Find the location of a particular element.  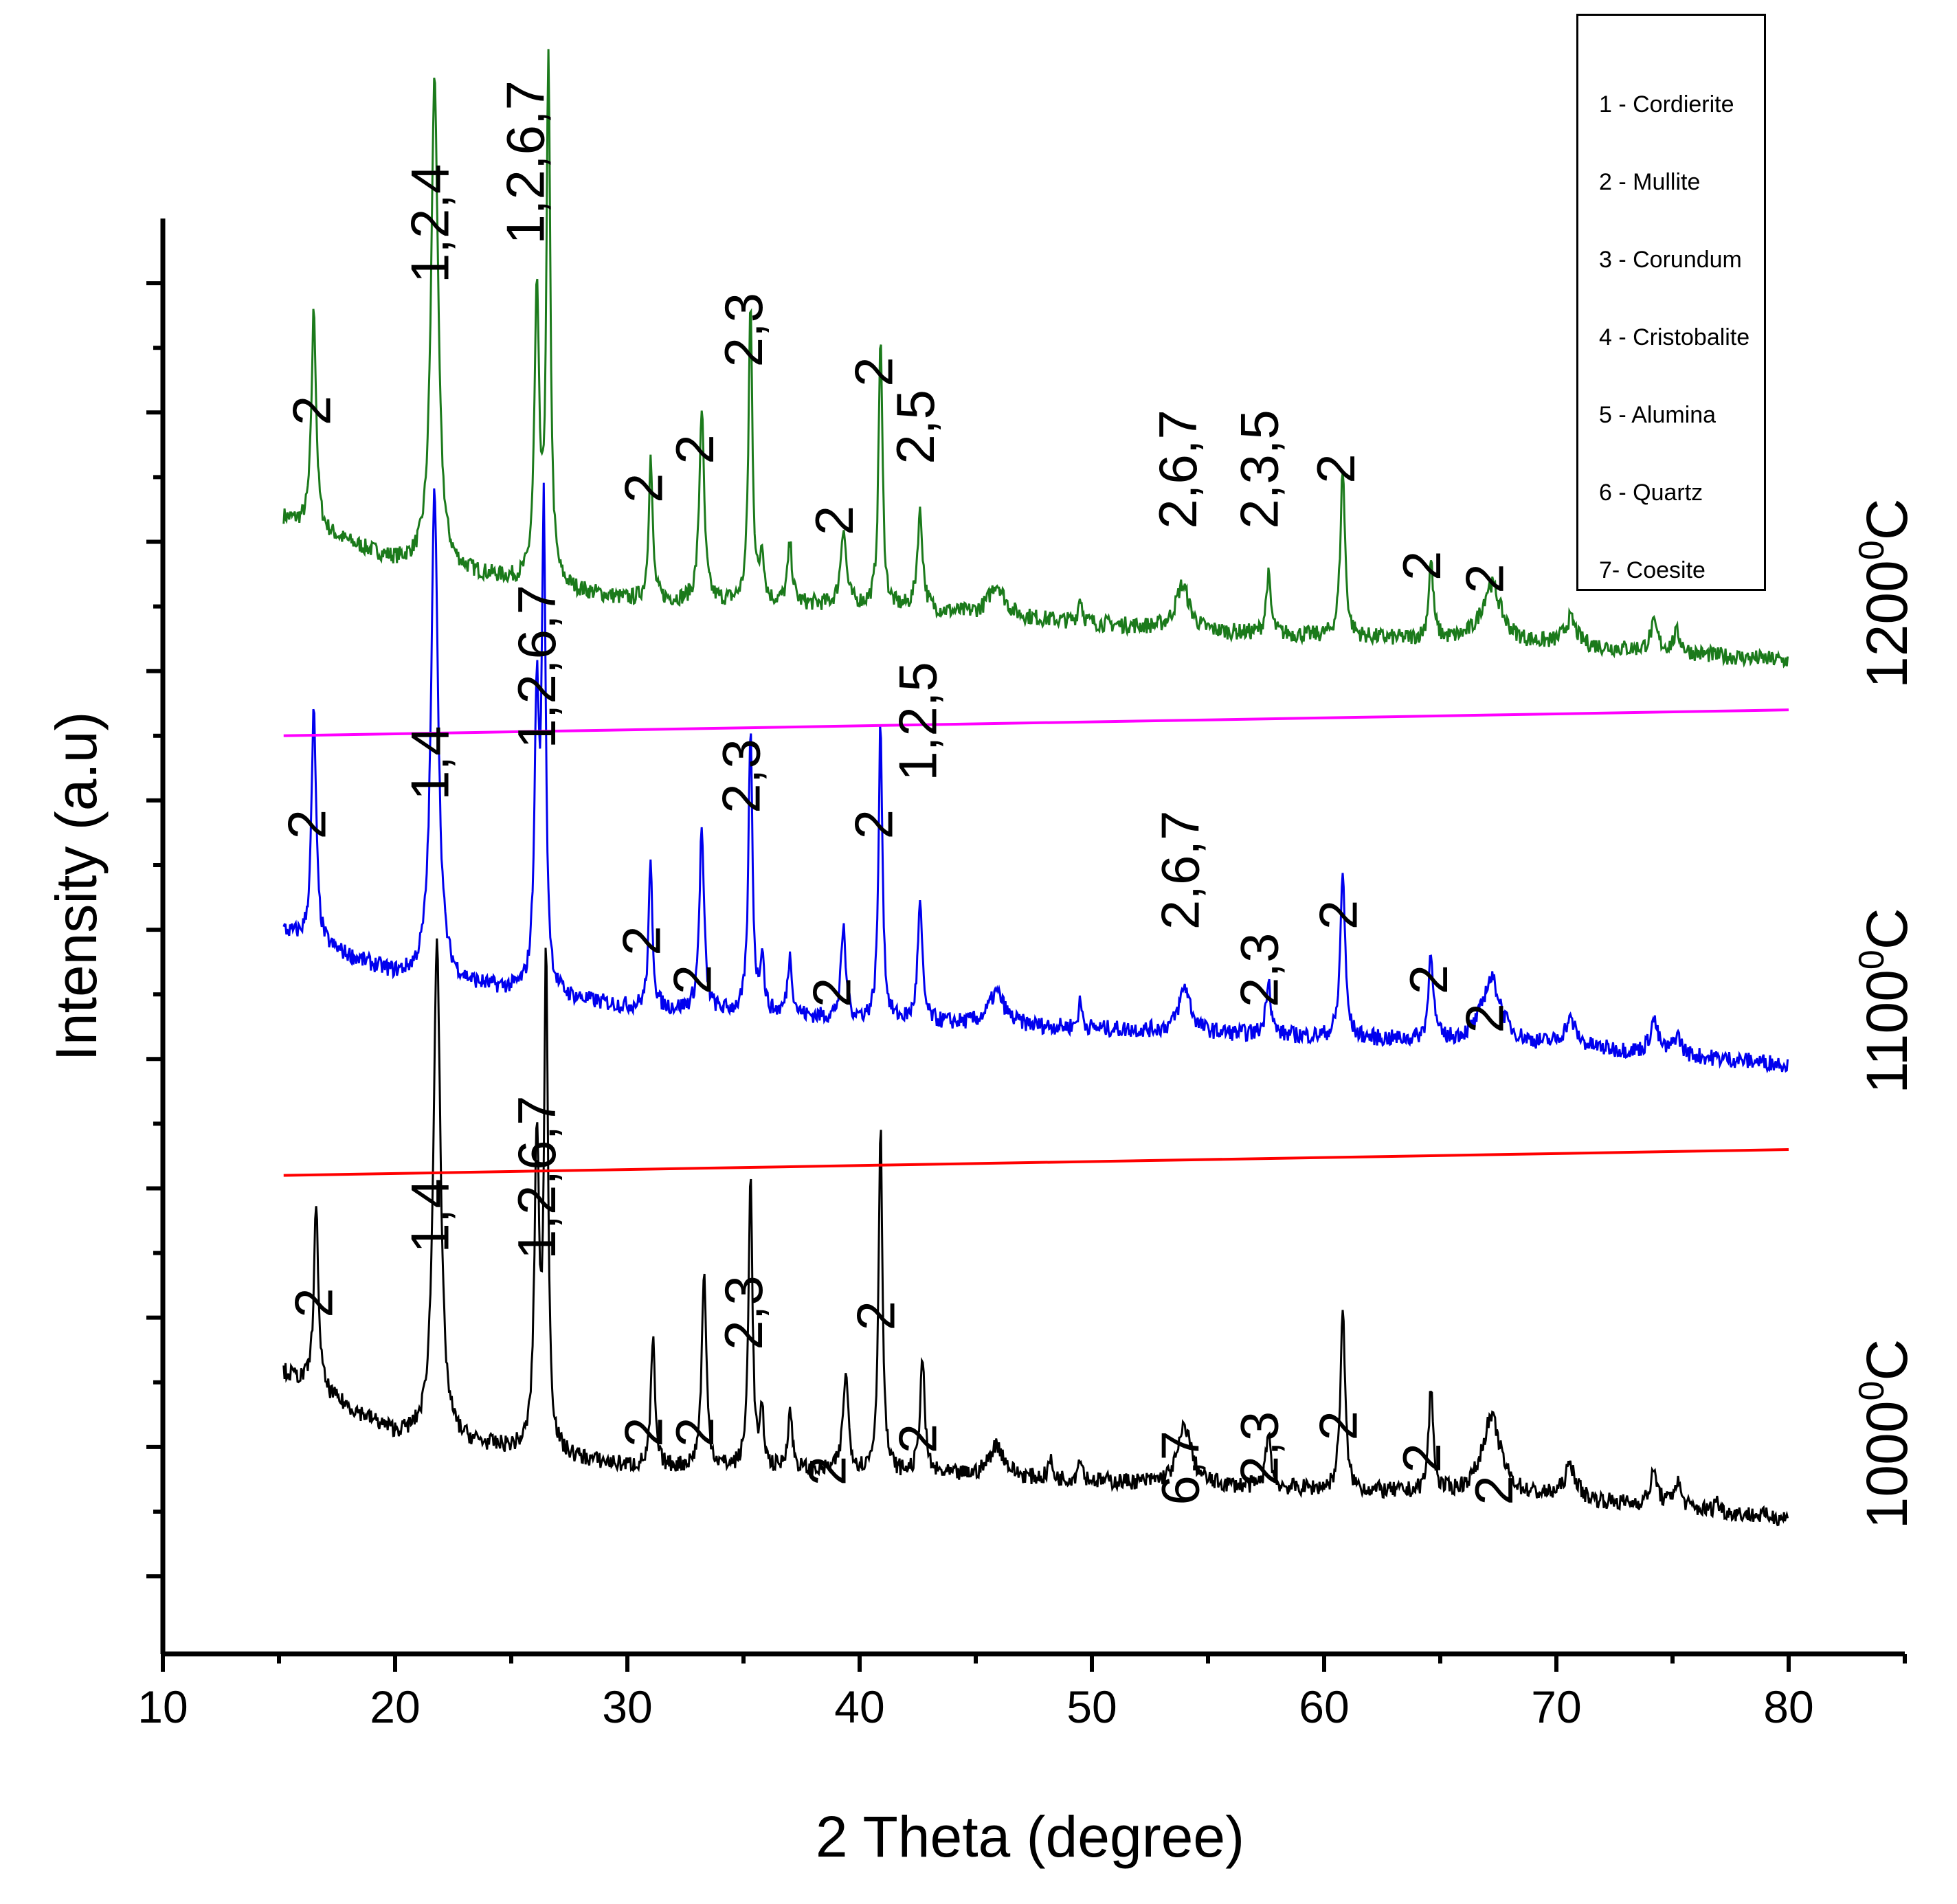

x-axis-title: 2 Theta (degree) is located at coordinates (1030, 1836).